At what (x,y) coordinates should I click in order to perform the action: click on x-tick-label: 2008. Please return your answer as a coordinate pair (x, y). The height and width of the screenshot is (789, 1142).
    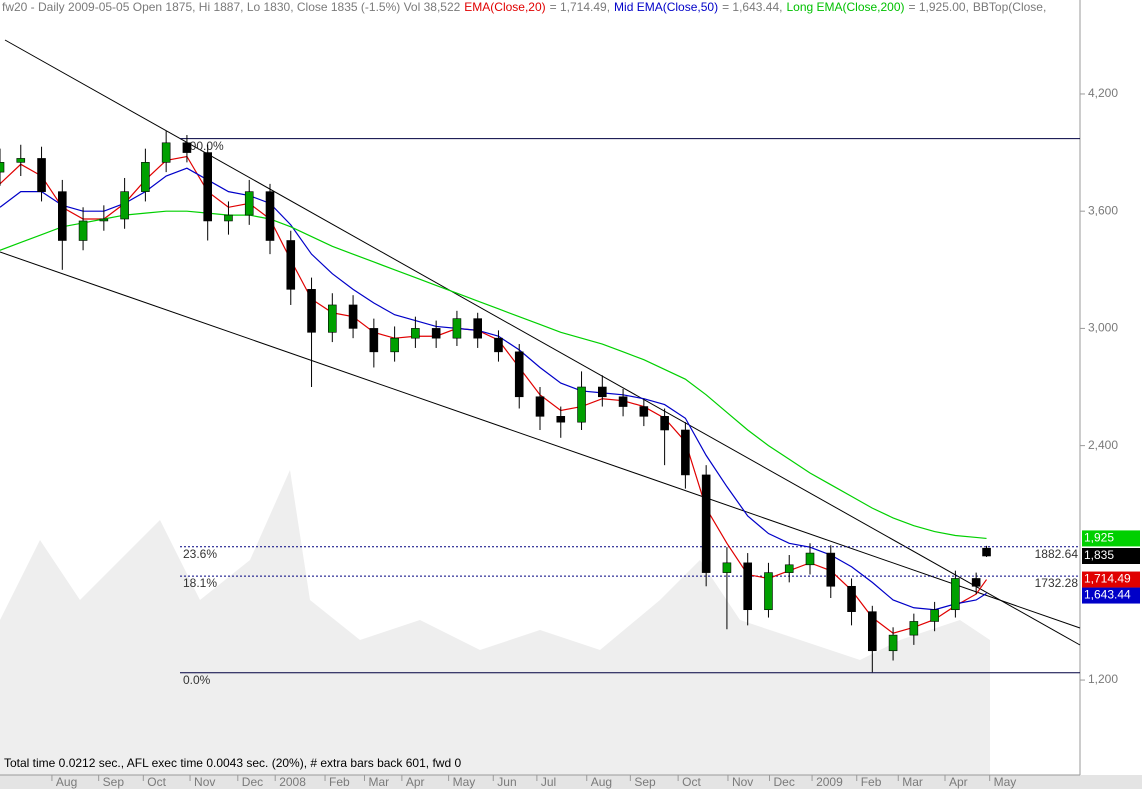
    Looking at the image, I should click on (292, 782).